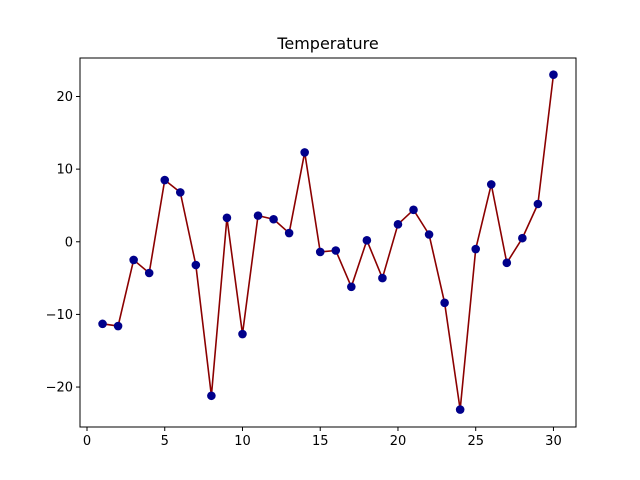 The width and height of the screenshot is (640, 480). I want to click on x-tick-label: 10, so click(242, 441).